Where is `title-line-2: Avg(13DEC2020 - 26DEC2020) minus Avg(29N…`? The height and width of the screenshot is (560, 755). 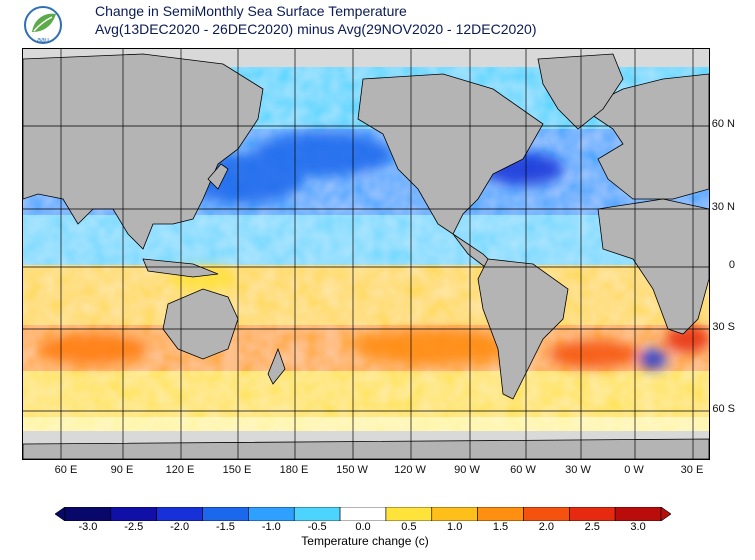 title-line-2: Avg(13DEC2020 - 26DEC2020) minus Avg(29N… is located at coordinates (316, 29).